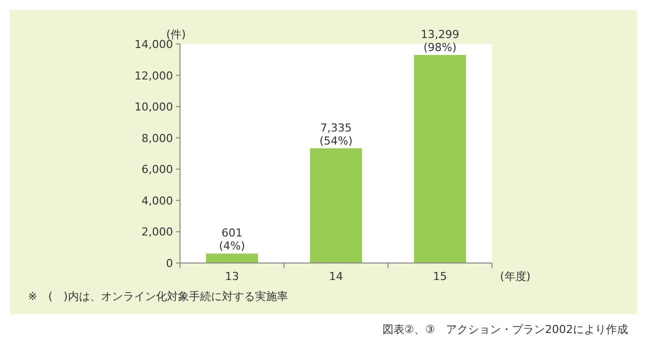 The image size is (647, 350). I want to click on y-tick-label: 2,000, so click(157, 232).